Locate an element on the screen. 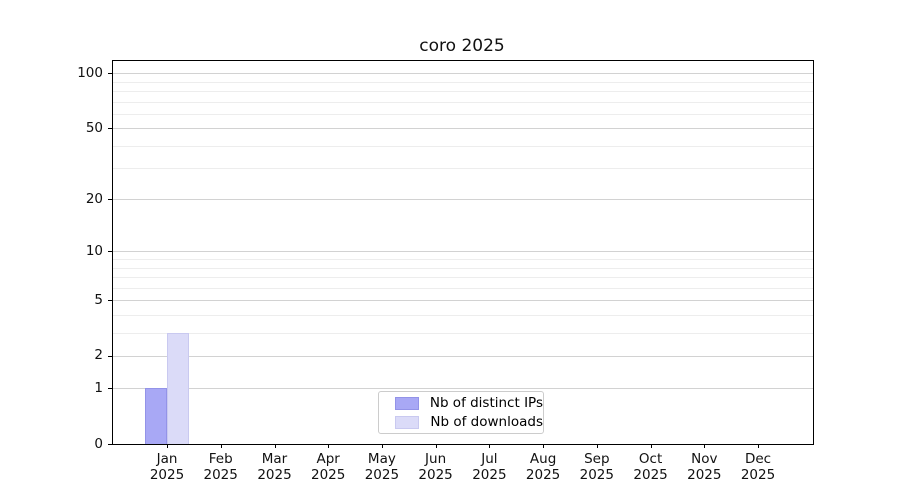  x-axis-tick-label: Apr 2025 is located at coordinates (328, 467).